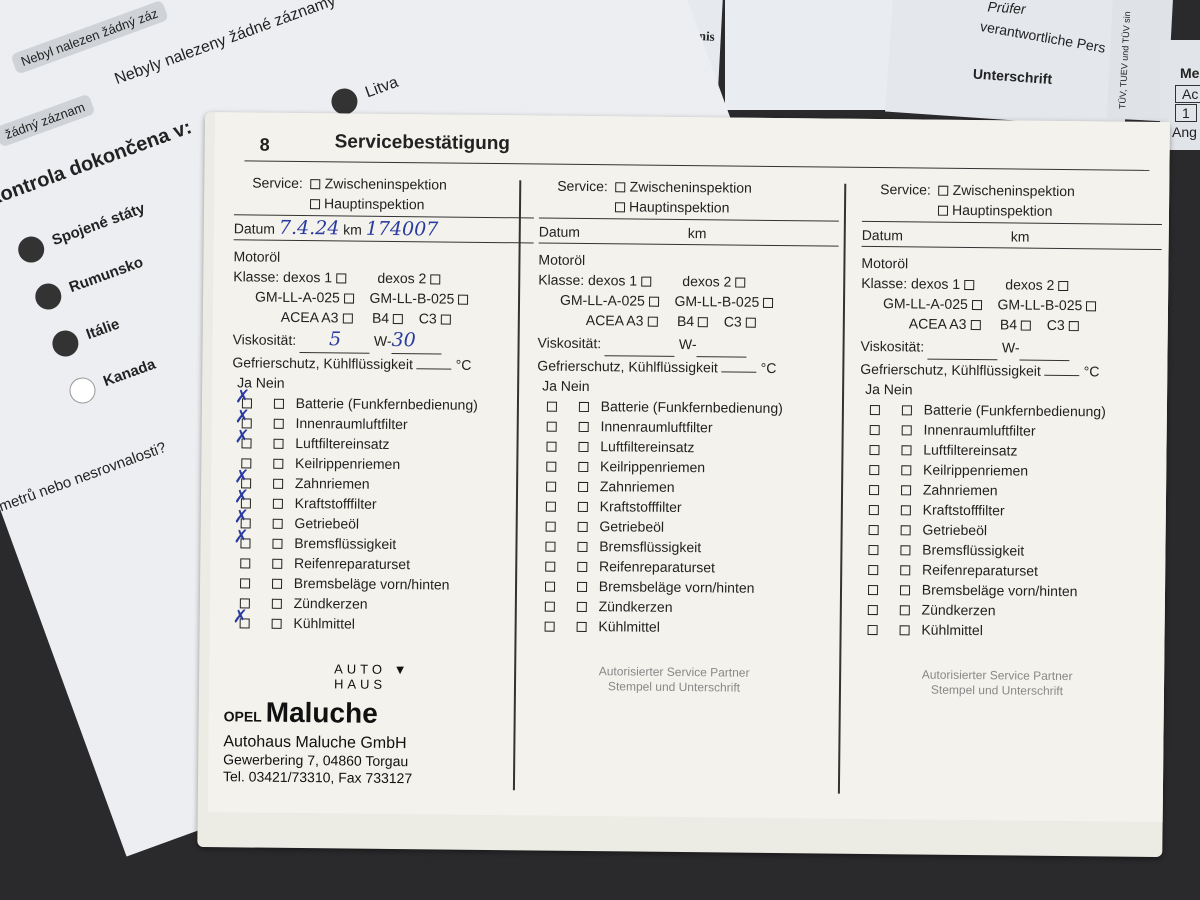 Image resolution: width=1200 pixels, height=900 pixels. Describe the element at coordinates (640, 507) in the screenshot. I see `item-label: Kraftstofffilter` at that location.